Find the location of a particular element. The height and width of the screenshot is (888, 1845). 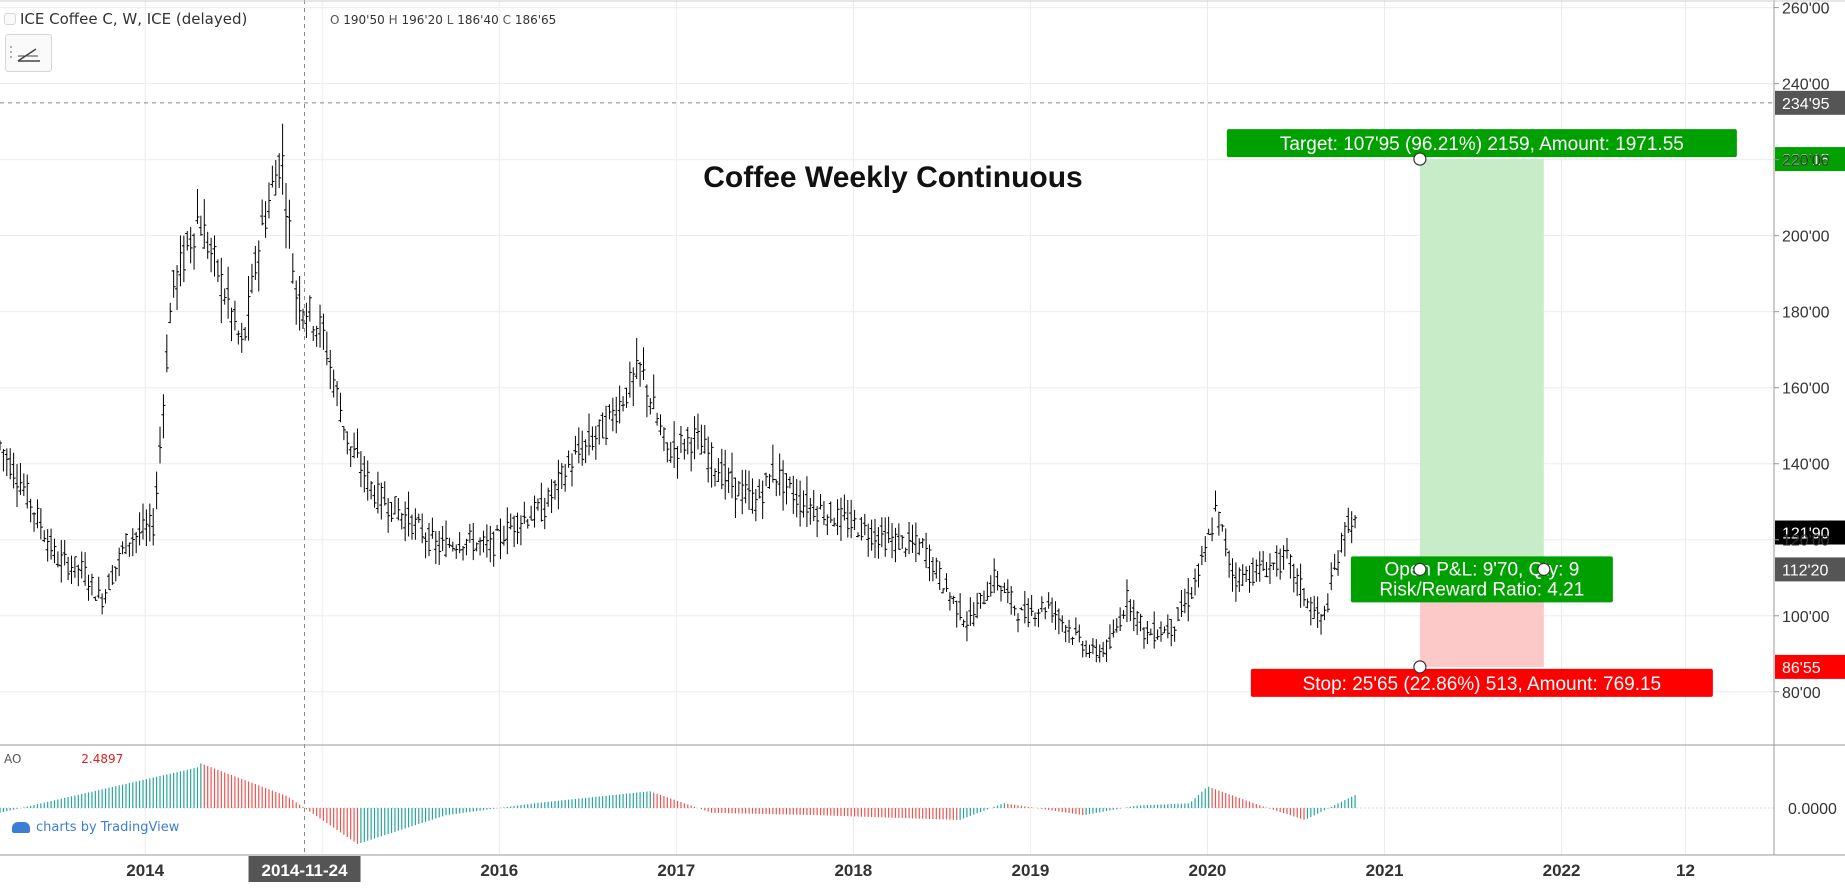

chart-title: Coffee Weekly Continuous is located at coordinates (892, 177).